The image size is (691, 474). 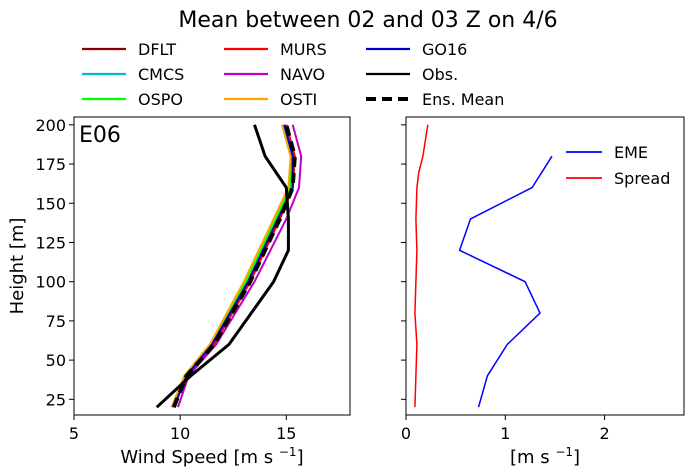 I want to click on y-tick-label: 125, so click(x=50, y=242).